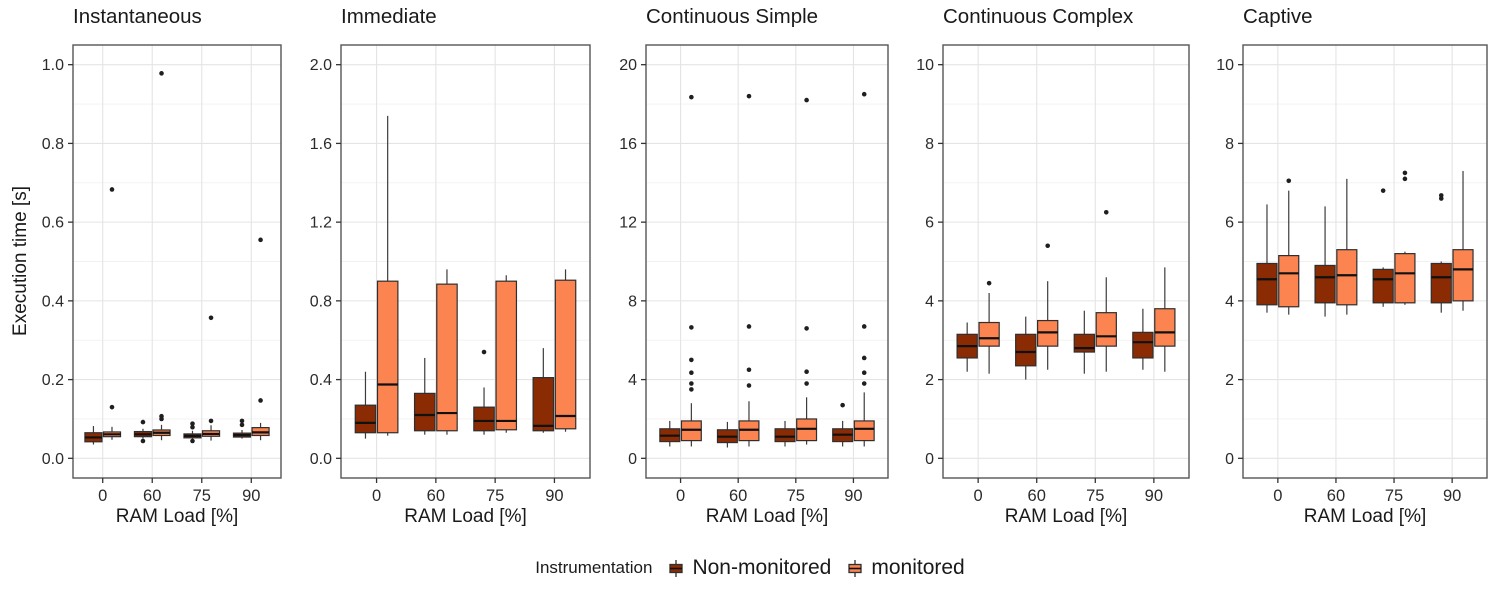  I want to click on boxplot-key-non-monitored-icon, so click(676, 568).